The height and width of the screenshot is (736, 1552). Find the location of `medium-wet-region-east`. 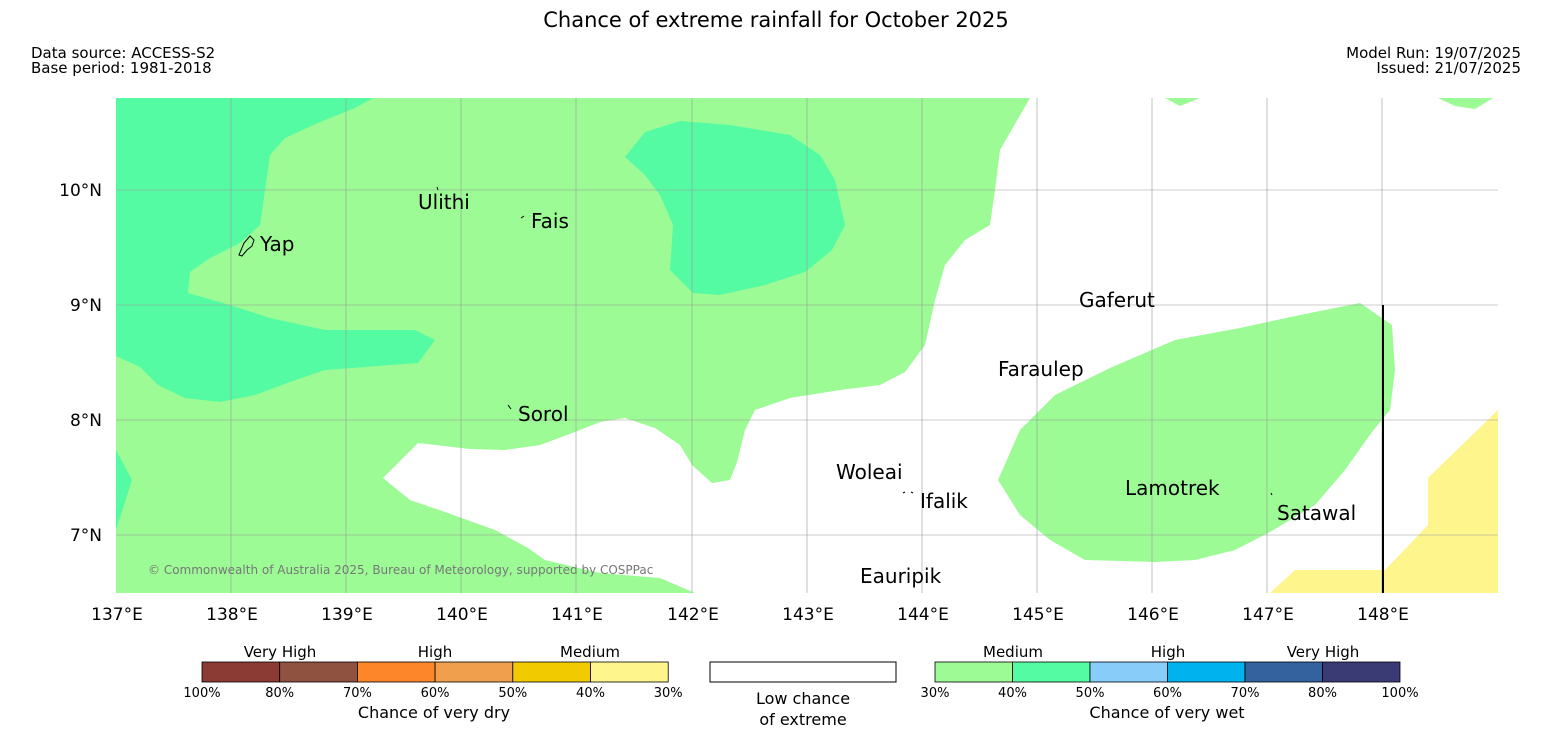

medium-wet-region-east is located at coordinates (1196, 432).